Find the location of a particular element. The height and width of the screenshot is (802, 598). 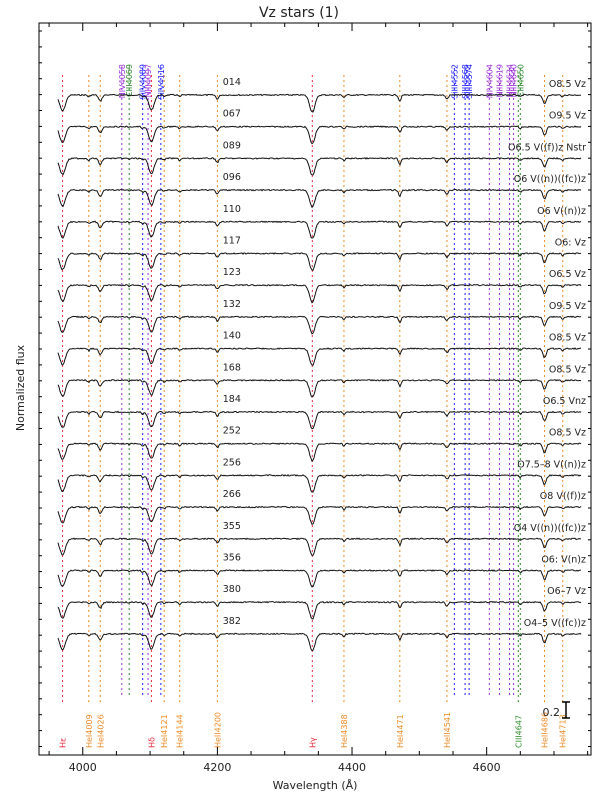

bottom-line-label: HeII4541 is located at coordinates (447, 730).